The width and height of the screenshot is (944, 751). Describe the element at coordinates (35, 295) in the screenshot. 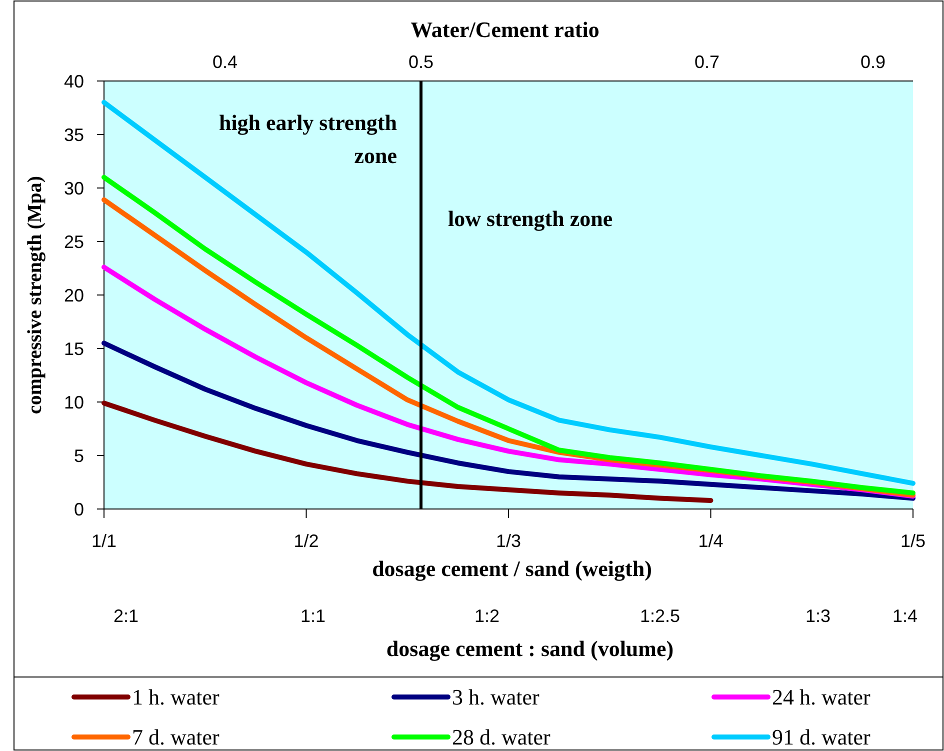

I see `y-axis-title: compressive strength (Mpa)` at that location.